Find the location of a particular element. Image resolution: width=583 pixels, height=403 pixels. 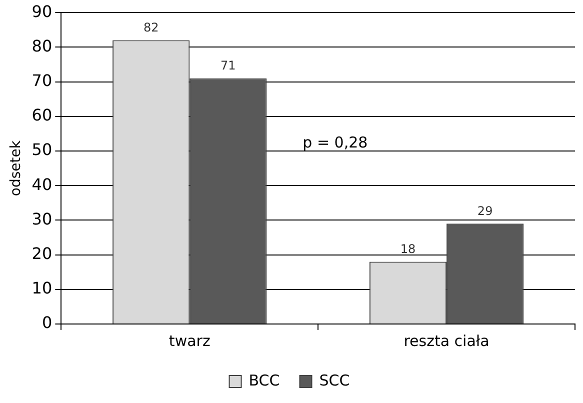

x-tick-label: reszta ciała is located at coordinates (447, 341).